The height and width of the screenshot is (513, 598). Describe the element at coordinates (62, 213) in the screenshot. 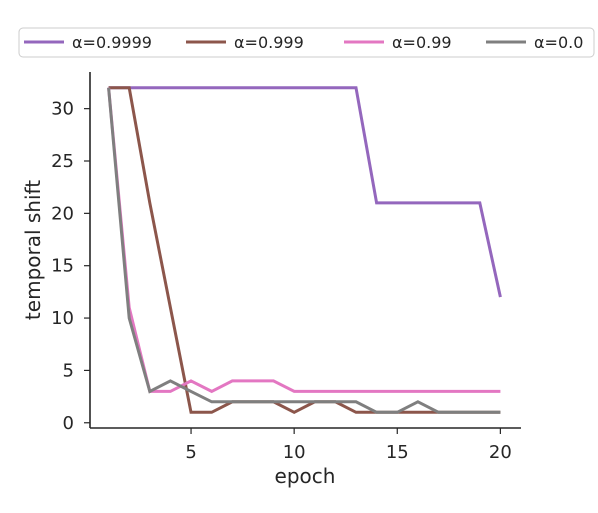

I see `y-tick-label: 20` at that location.